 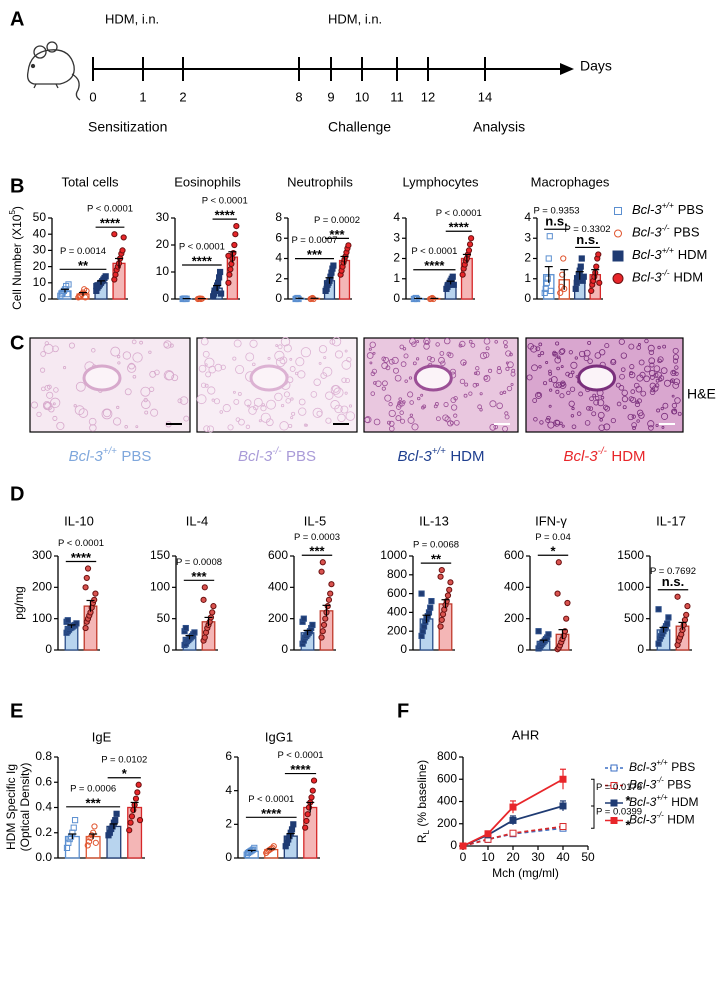 What do you see at coordinates (630, 555) in the screenshot?
I see `y-tick-label: 1500` at bounding box center [630, 555].